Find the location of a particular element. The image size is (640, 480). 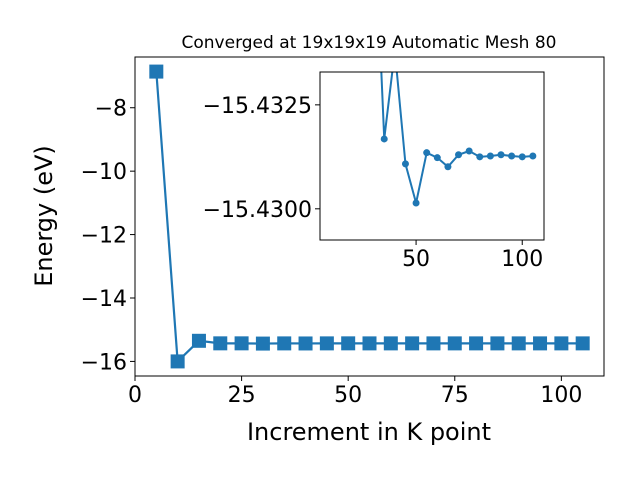

y-axis-label: Energy (eV) is located at coordinates (44, 216).